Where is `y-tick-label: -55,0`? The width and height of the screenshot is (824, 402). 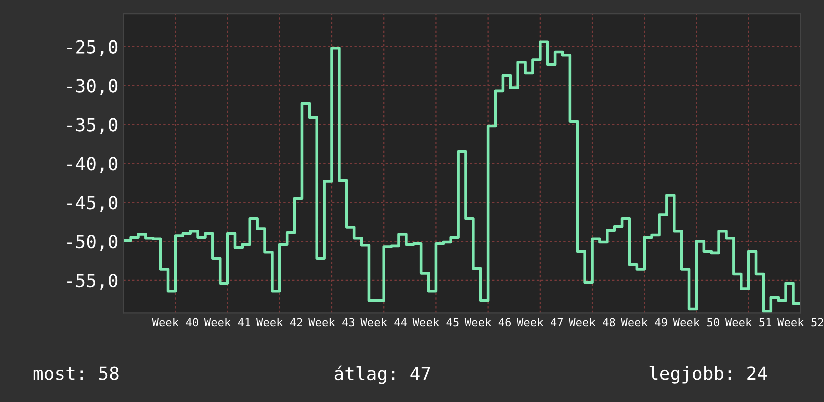
y-tick-label: -55,0 is located at coordinates (93, 282).